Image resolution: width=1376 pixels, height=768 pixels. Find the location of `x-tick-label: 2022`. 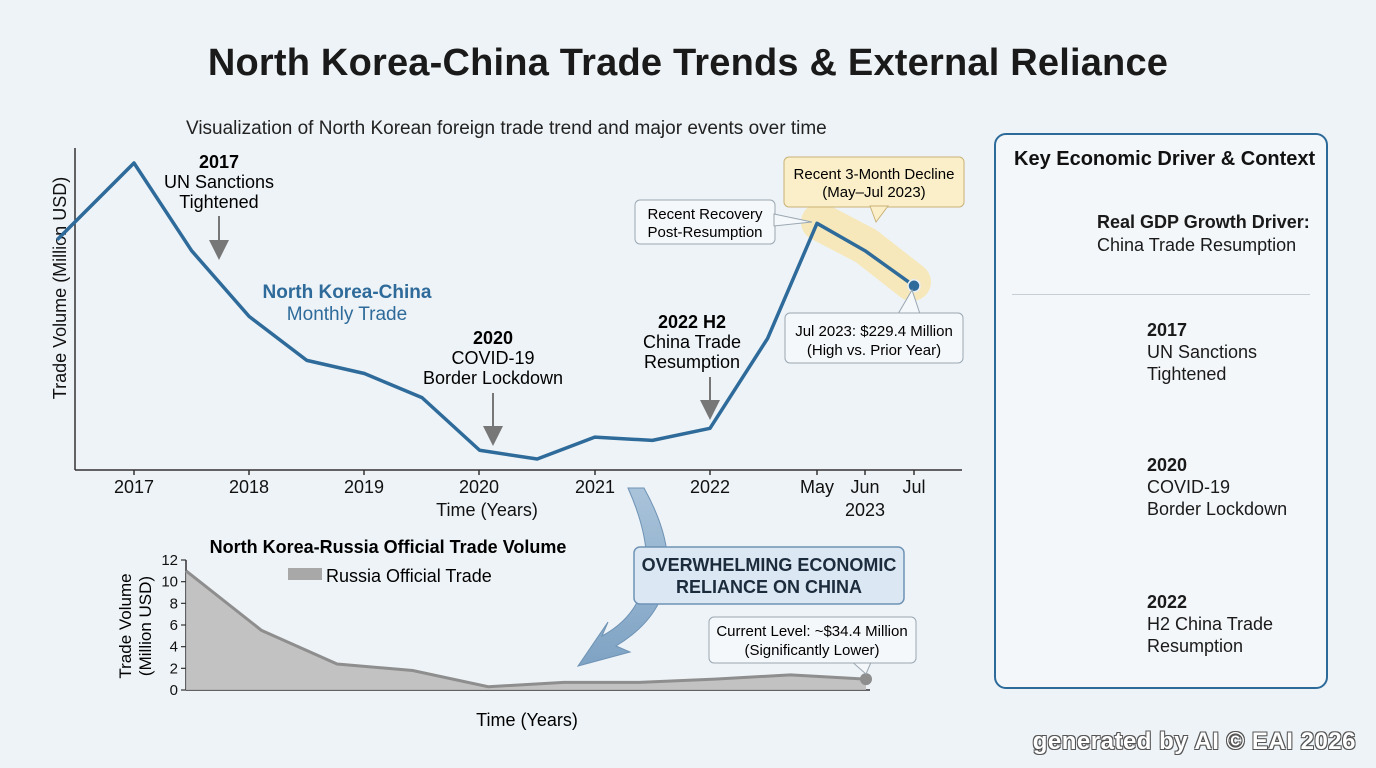

x-tick-label: 2022 is located at coordinates (710, 487).